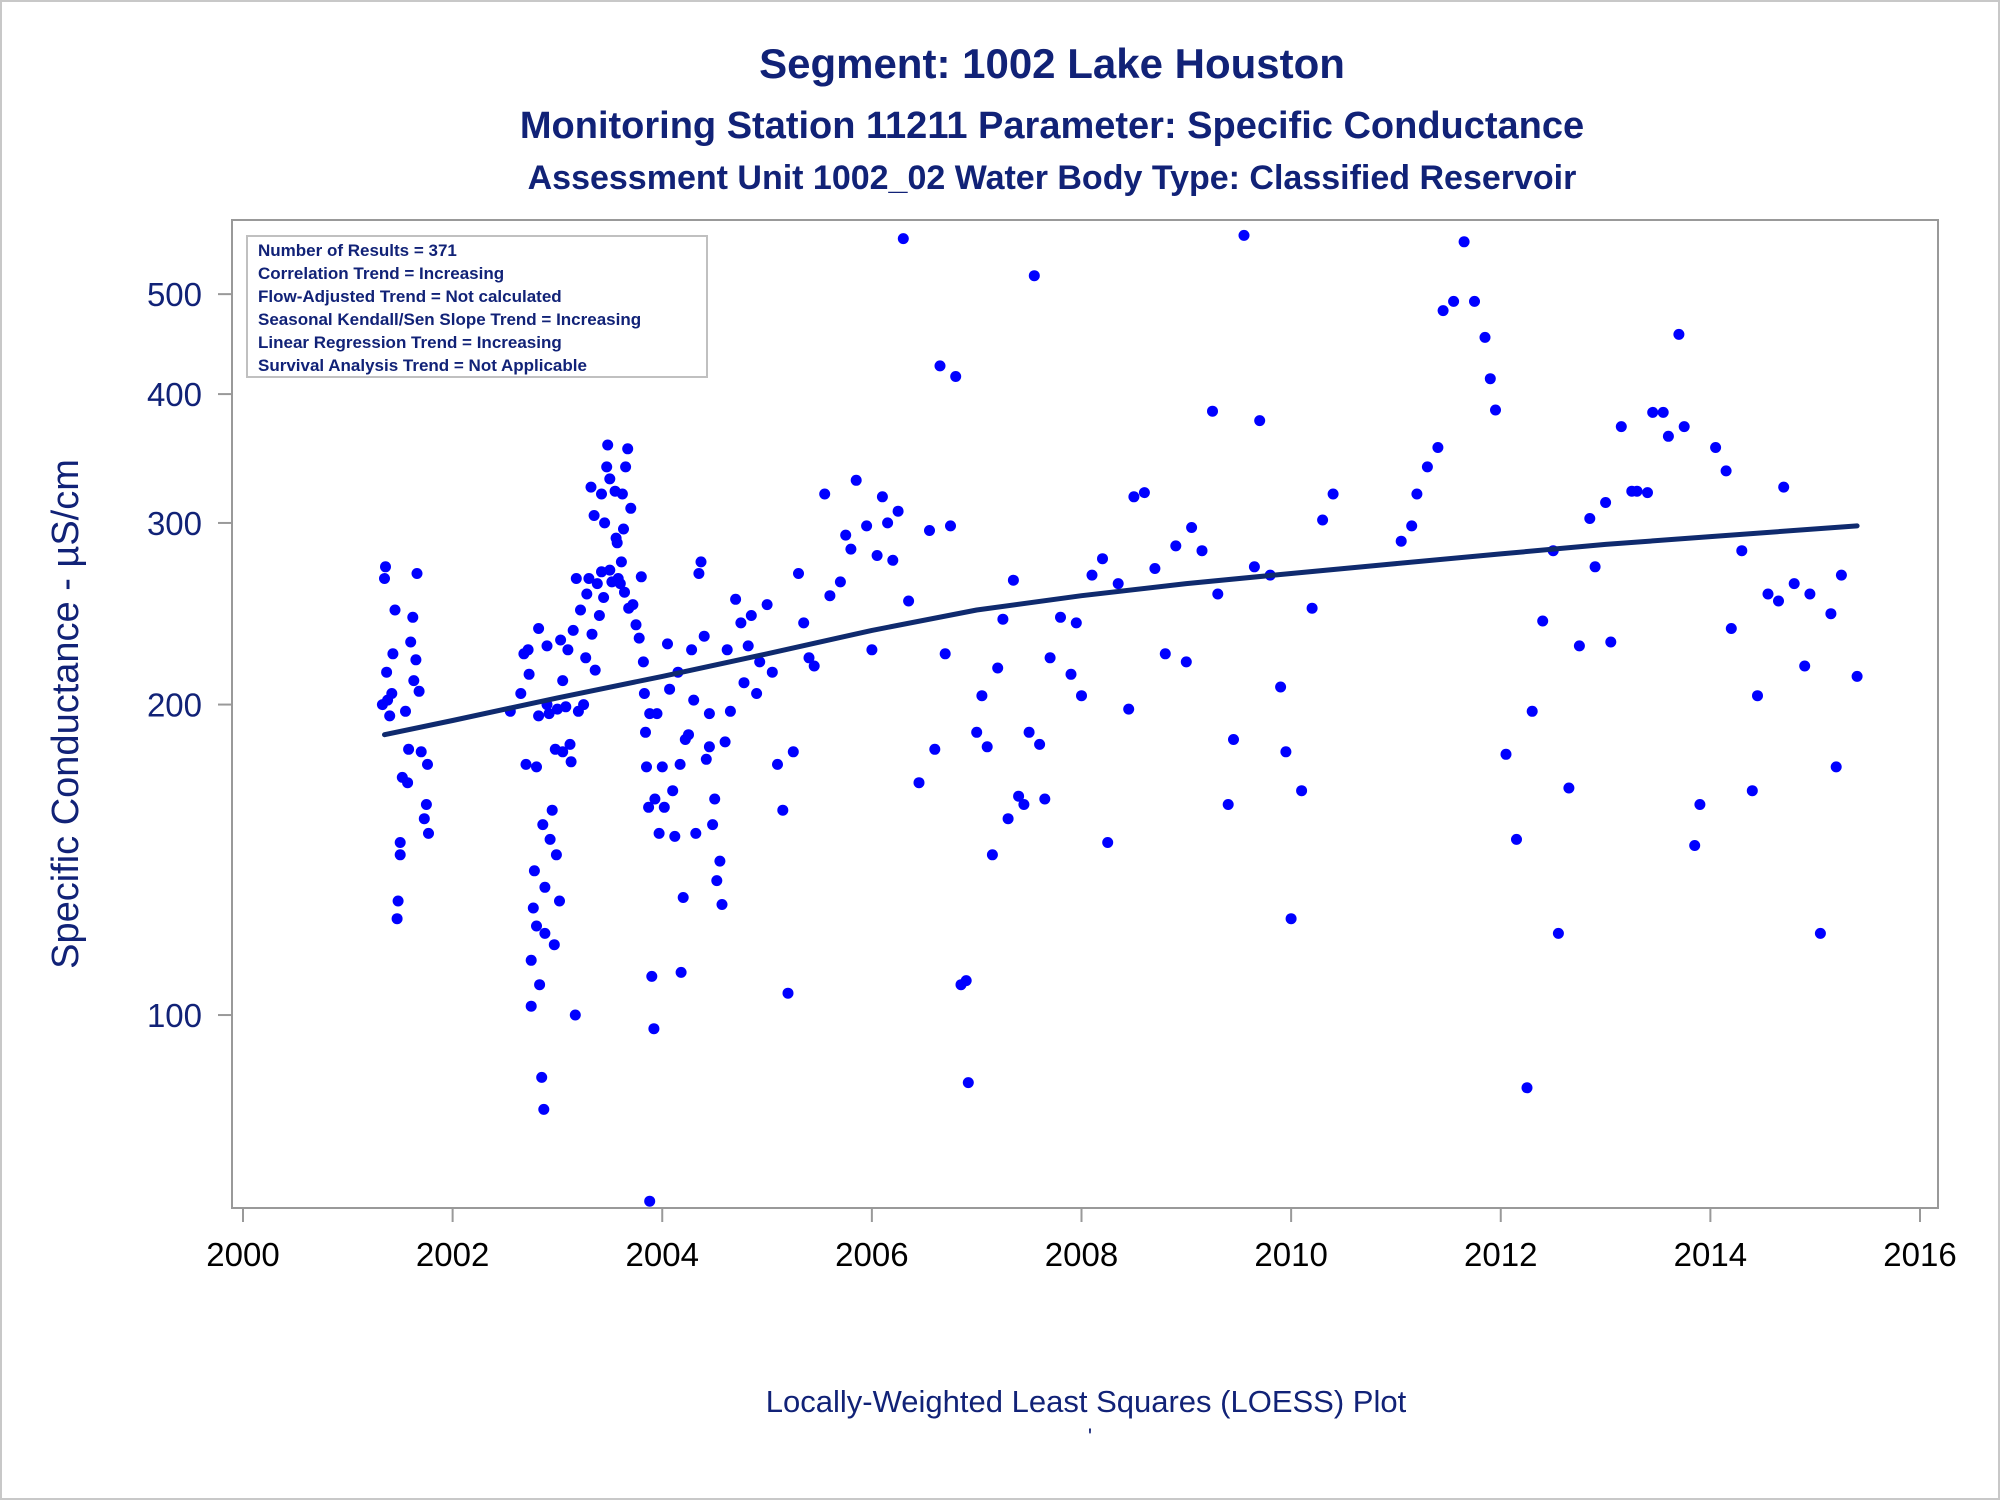 This screenshot has height=1500, width=2000. Describe the element at coordinates (422, 365) in the screenshot. I see `stat-line-6: Survival Analysis Trend = Not Applicable` at that location.